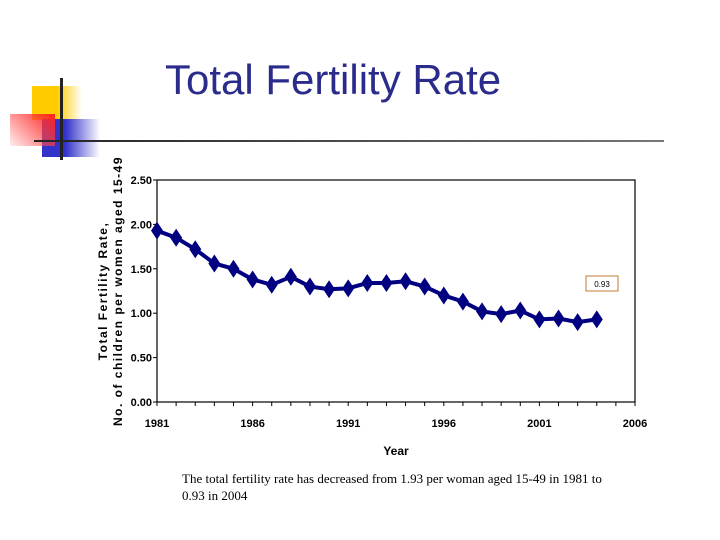  Describe the element at coordinates (141, 225) in the screenshot. I see `y-tick-label: 2.00` at that location.